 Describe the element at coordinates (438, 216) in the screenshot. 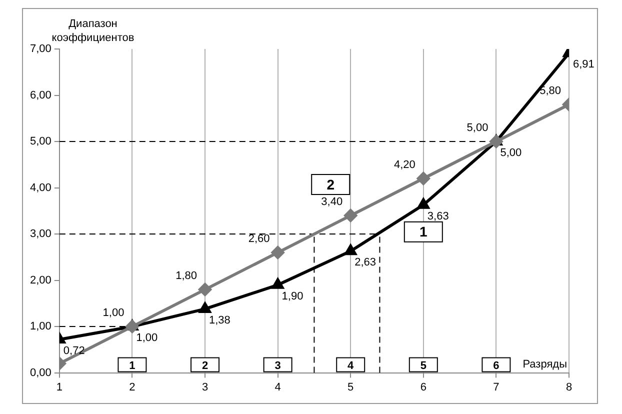

I see `data-label: 3,63` at that location.